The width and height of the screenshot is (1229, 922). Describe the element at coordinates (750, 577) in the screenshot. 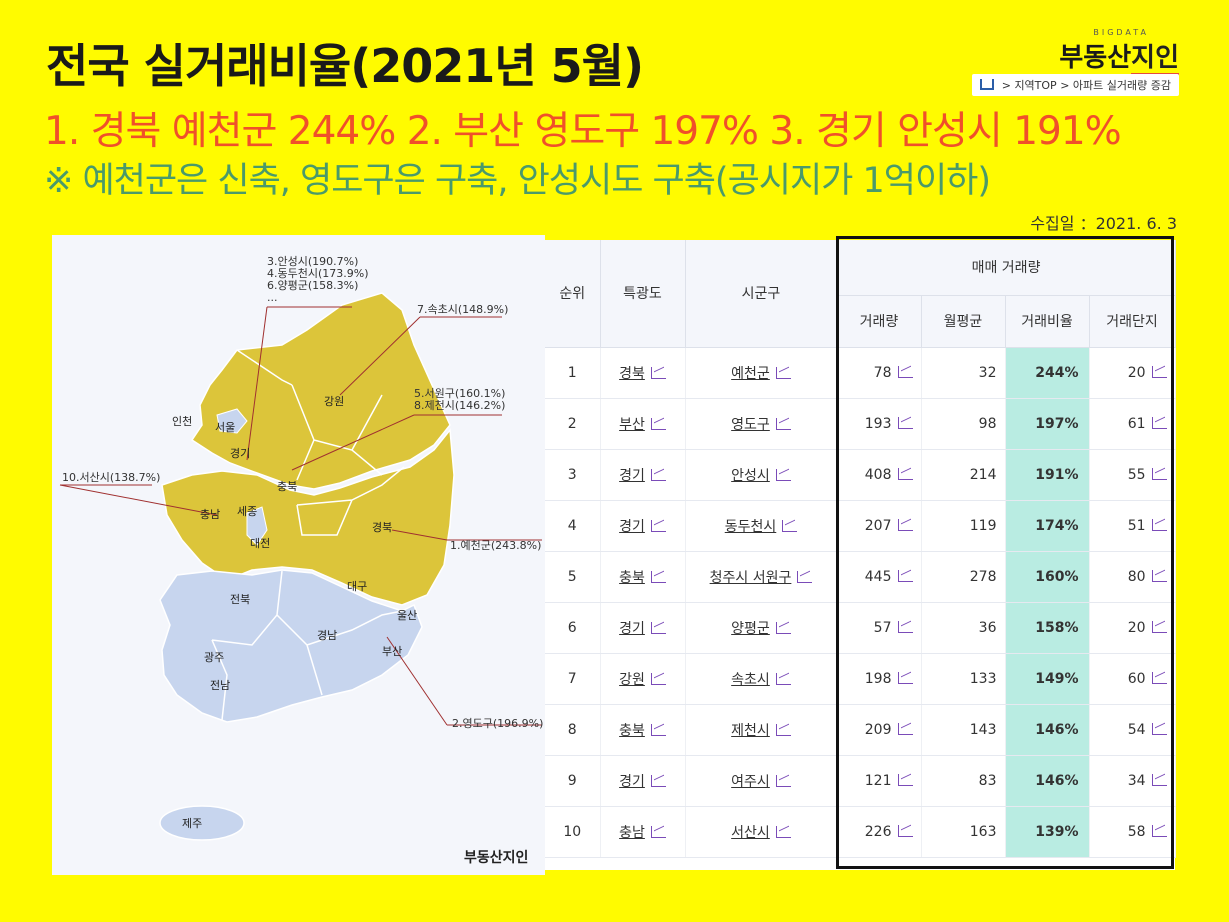

I see `city-link: 청주시 서원구` at that location.